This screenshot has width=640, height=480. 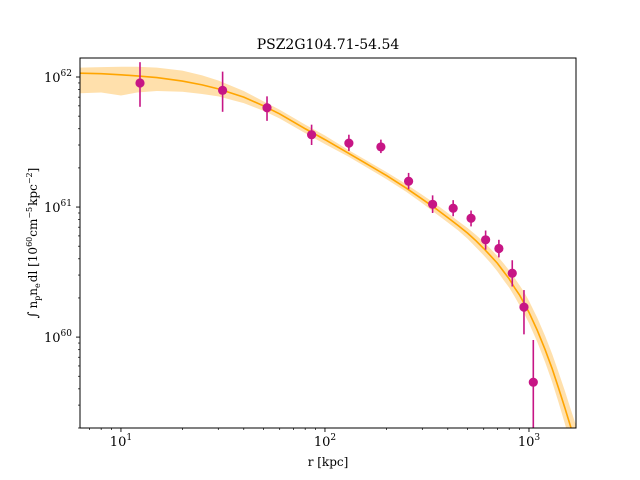 What do you see at coordinates (529, 441) in the screenshot?
I see `x-tick-label: 103` at bounding box center [529, 441].